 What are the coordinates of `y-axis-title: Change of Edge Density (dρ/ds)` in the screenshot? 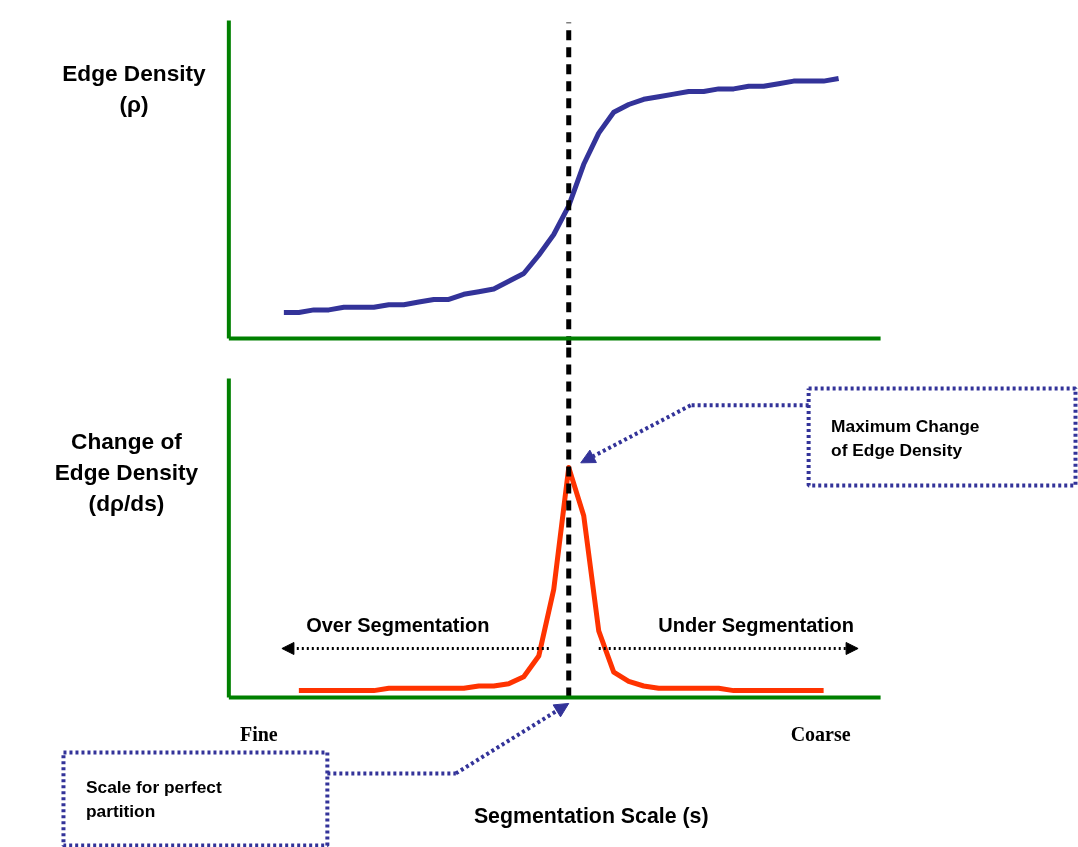 It's located at (126, 472).